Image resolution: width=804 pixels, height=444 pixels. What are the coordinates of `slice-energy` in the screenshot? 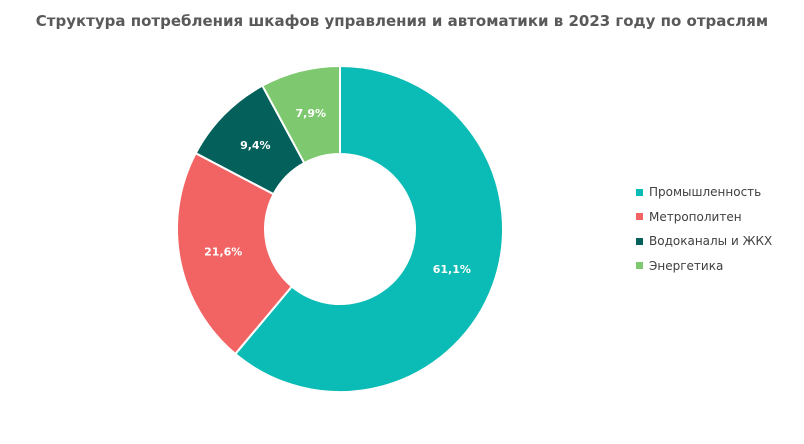 It's located at (301, 114).